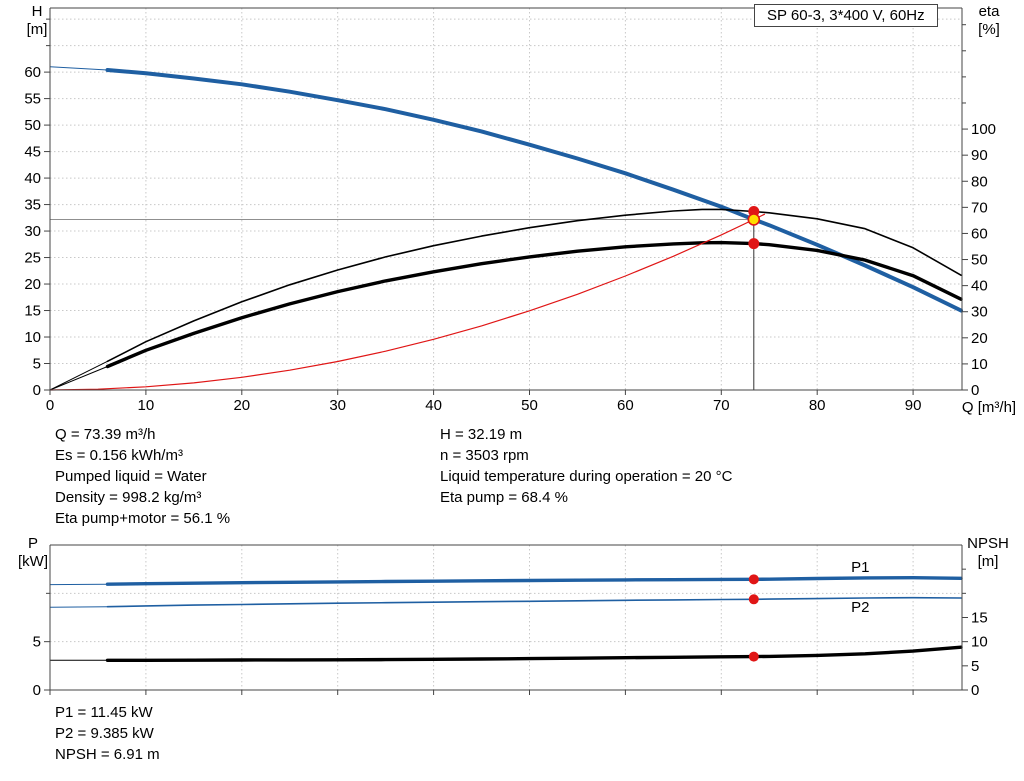  What do you see at coordinates (506, 654) in the screenshot?
I see `curve-npsh` at bounding box center [506, 654].